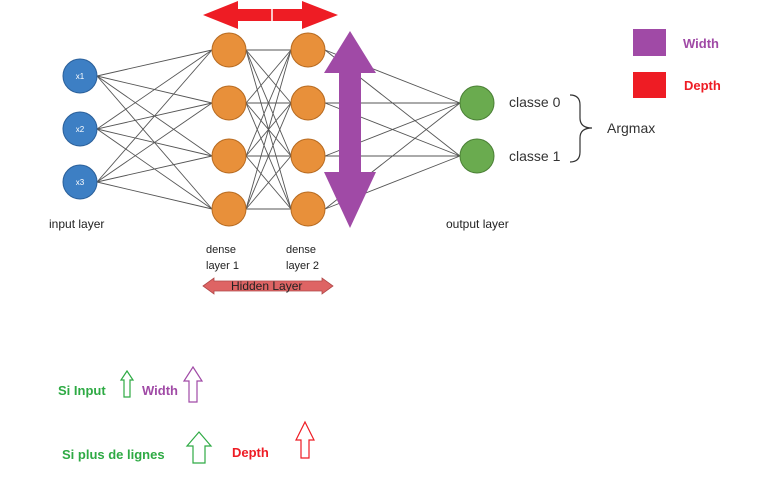 Image resolution: width=761 pixels, height=481 pixels. I want to click on input-node-label-3: x3, so click(80, 182).